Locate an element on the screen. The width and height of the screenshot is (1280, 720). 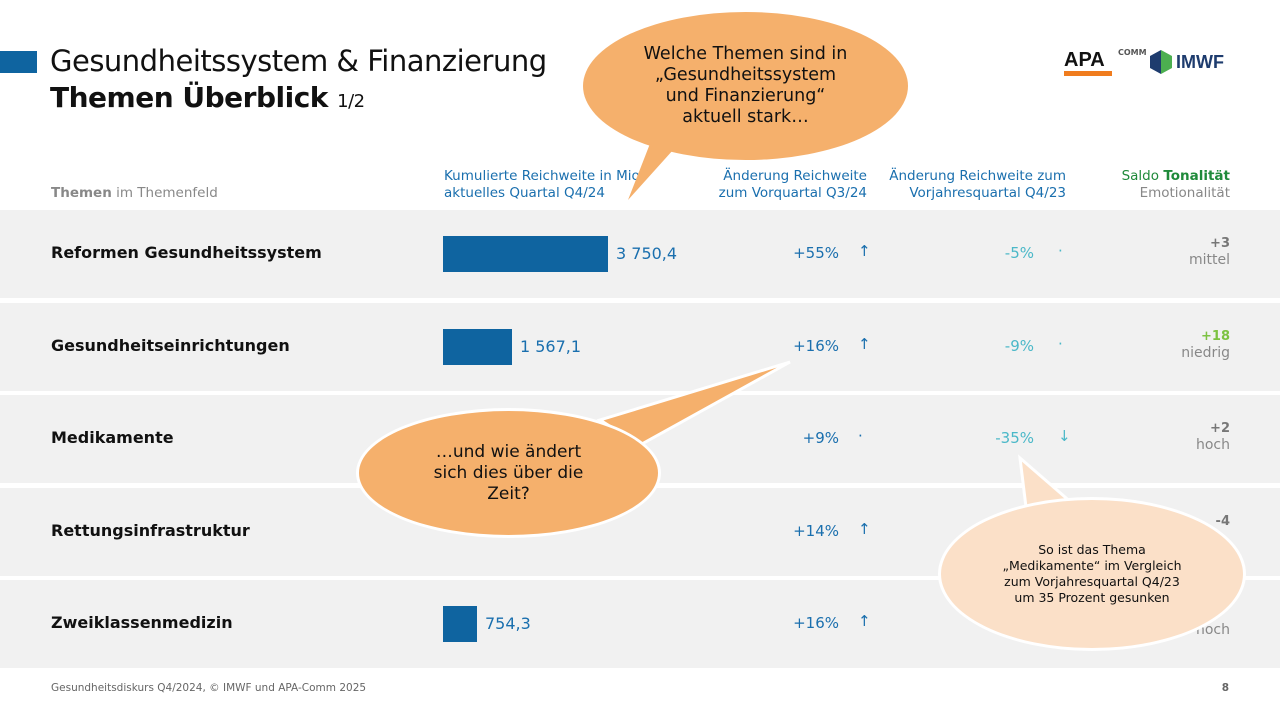
imwf-hex-icon is located at coordinates (1161, 62).